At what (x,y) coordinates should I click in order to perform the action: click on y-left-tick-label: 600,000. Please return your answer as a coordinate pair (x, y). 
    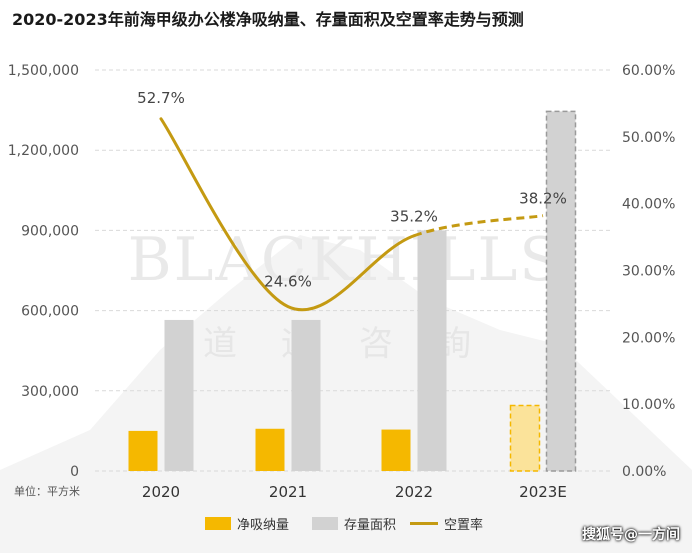
    Looking at the image, I should click on (50, 312).